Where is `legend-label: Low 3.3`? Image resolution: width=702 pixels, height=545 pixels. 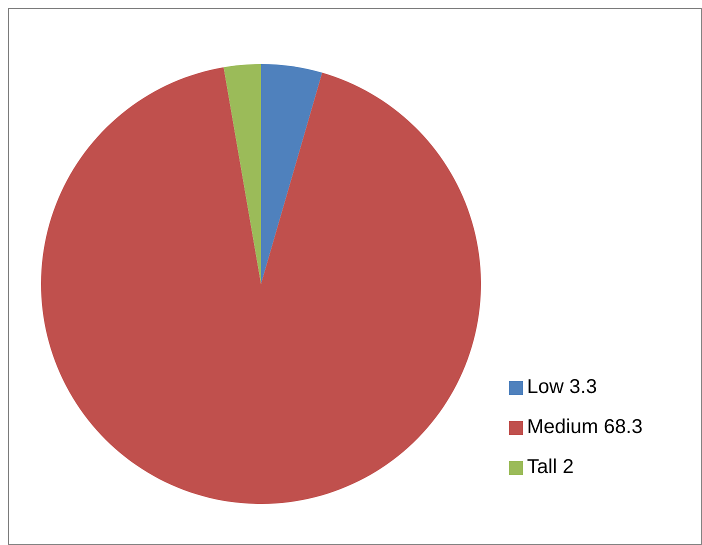 legend-label: Low 3.3 is located at coordinates (562, 387).